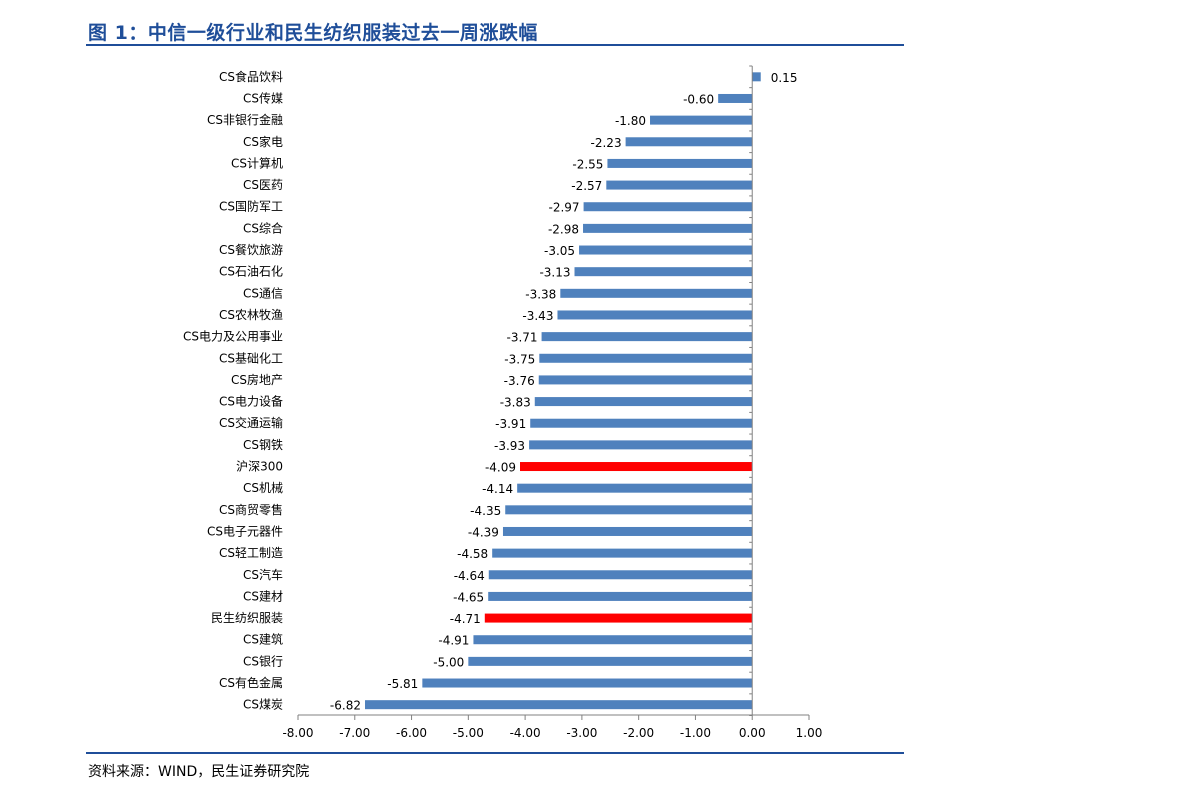 The height and width of the screenshot is (798, 1191). I want to click on category-label: CS基础化工, so click(251, 358).